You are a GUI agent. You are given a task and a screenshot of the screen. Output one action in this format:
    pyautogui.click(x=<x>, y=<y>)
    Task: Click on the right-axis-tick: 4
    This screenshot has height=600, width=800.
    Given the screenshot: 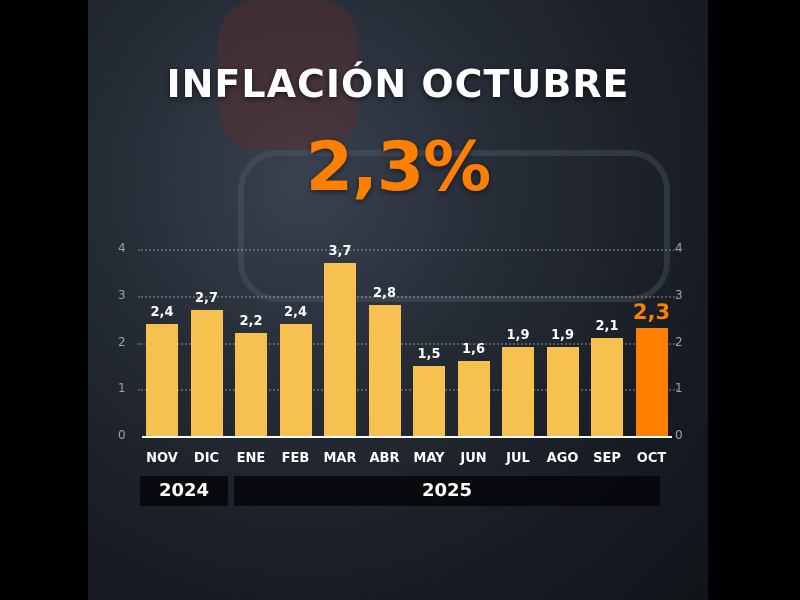 What is the action you would take?
    pyautogui.click(x=679, y=248)
    